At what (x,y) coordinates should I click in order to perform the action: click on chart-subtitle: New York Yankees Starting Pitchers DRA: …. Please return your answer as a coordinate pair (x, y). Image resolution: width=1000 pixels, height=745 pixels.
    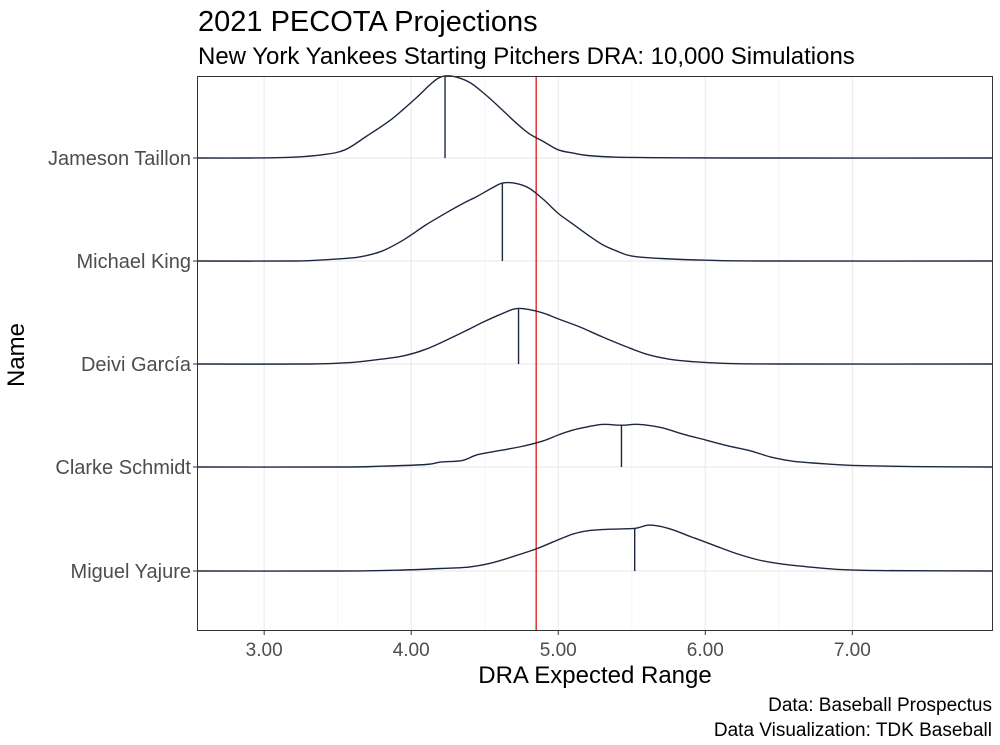
    Looking at the image, I should click on (526, 56).